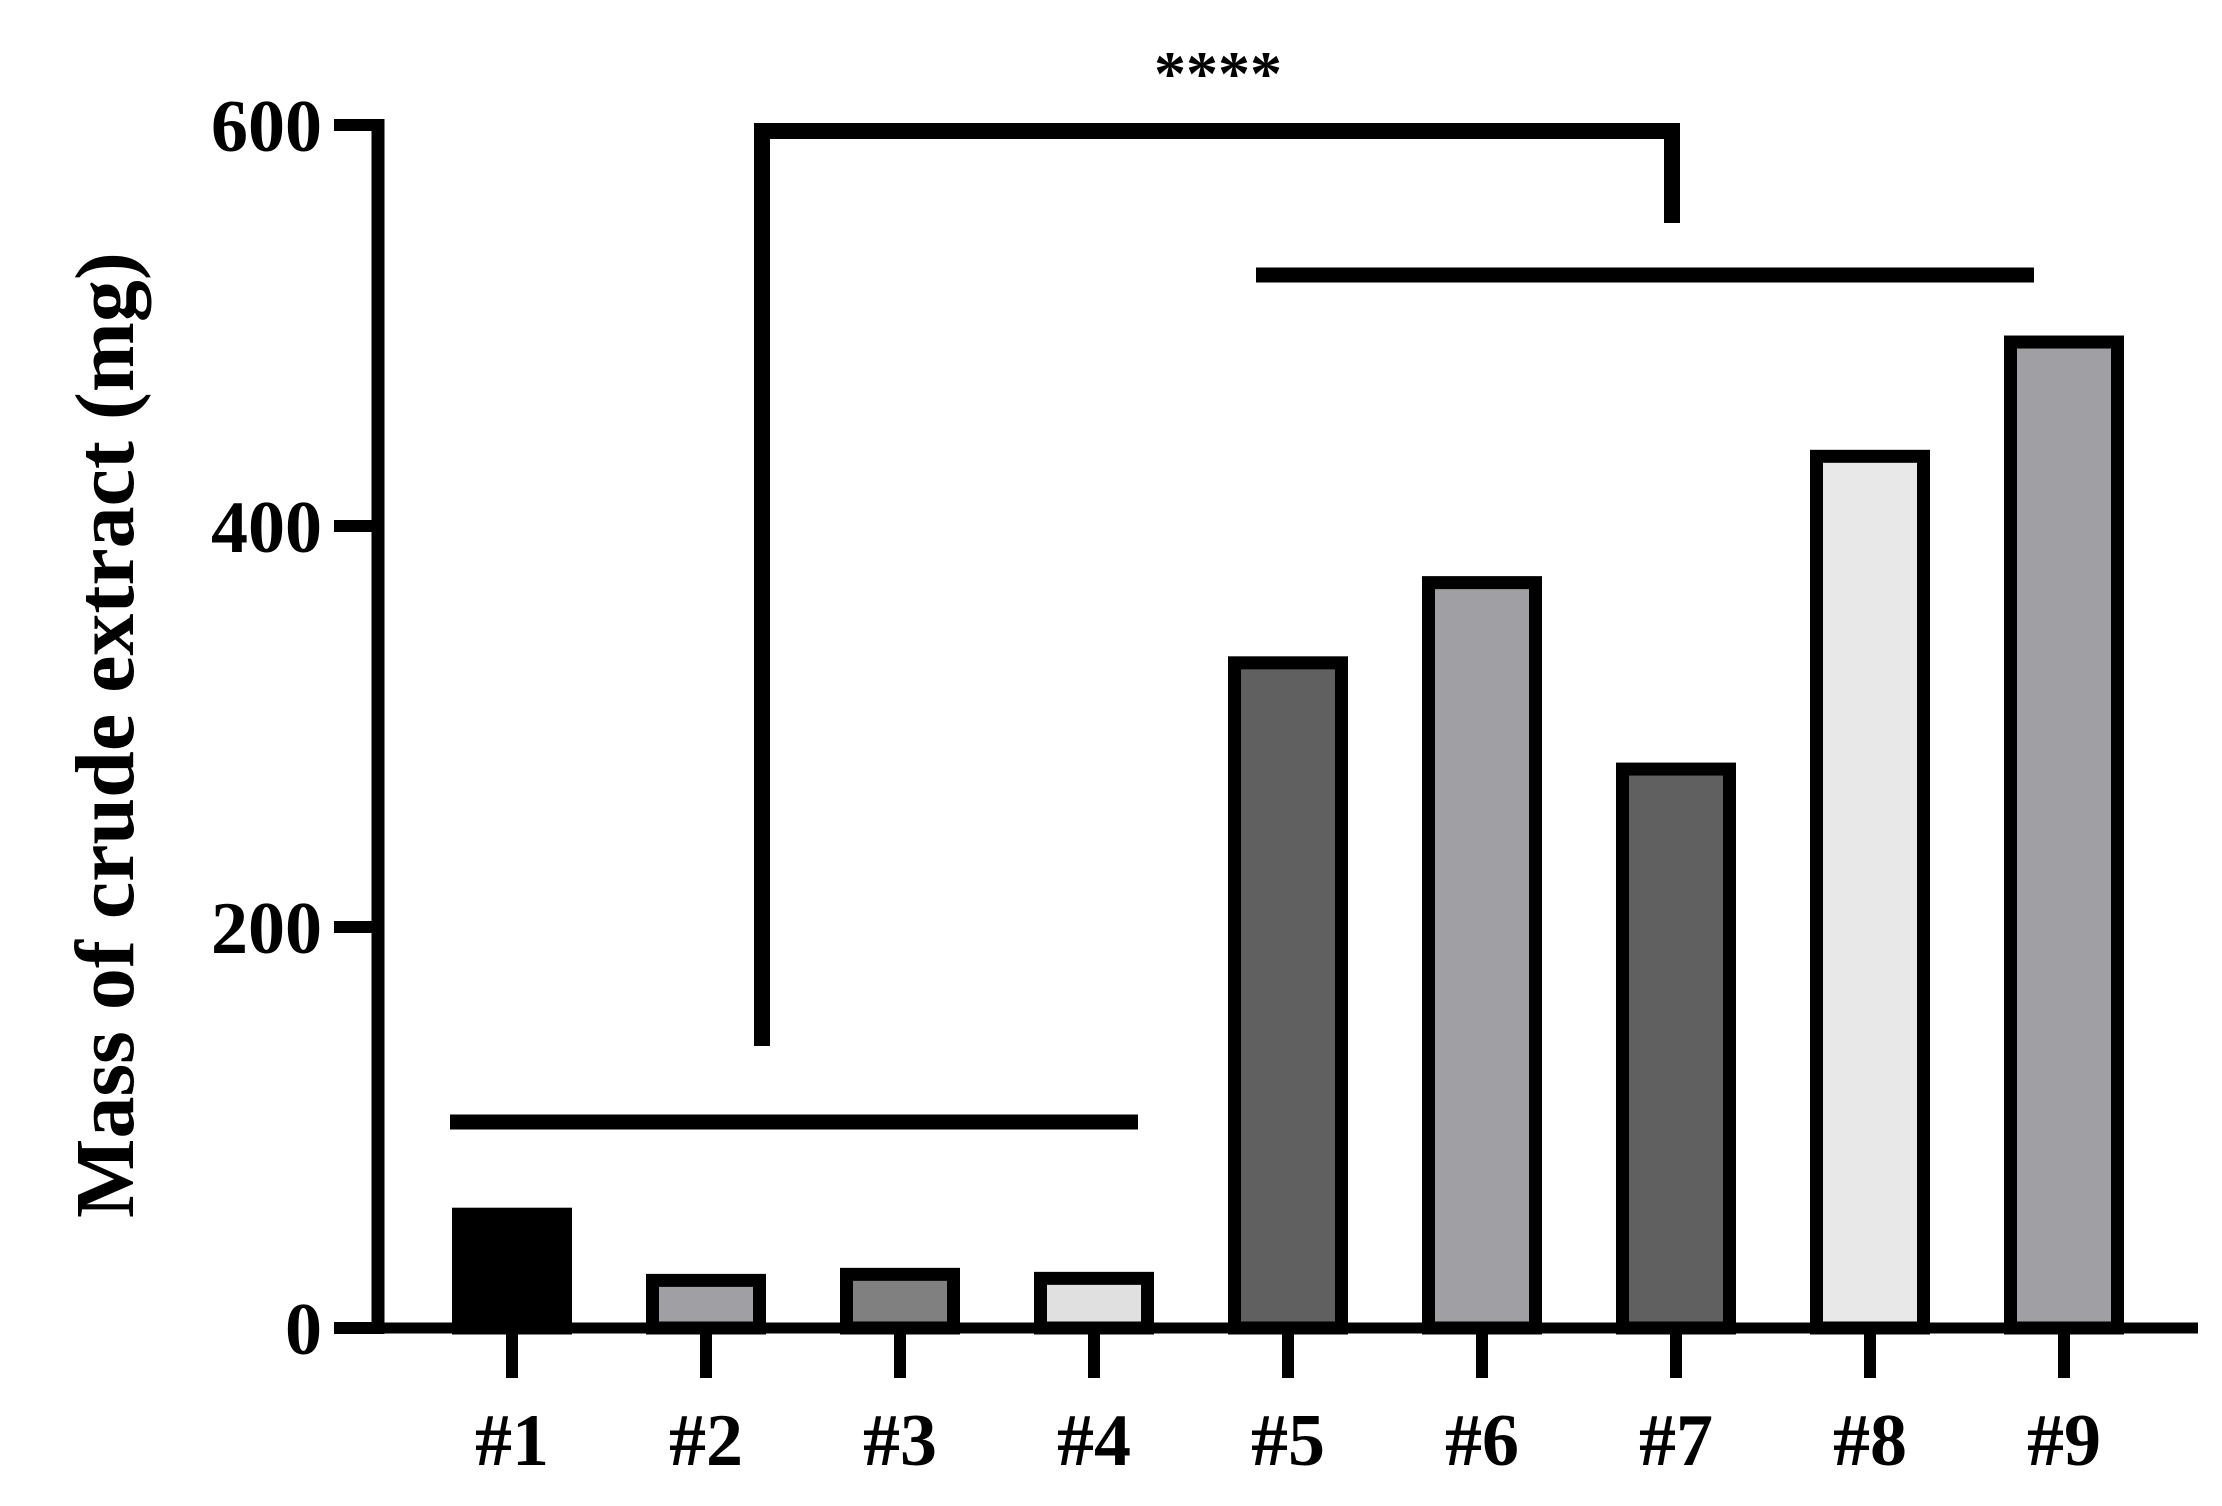 The image size is (2222, 1506). I want to click on y-tick-labels: 0 200 400 600, so click(266, 728).